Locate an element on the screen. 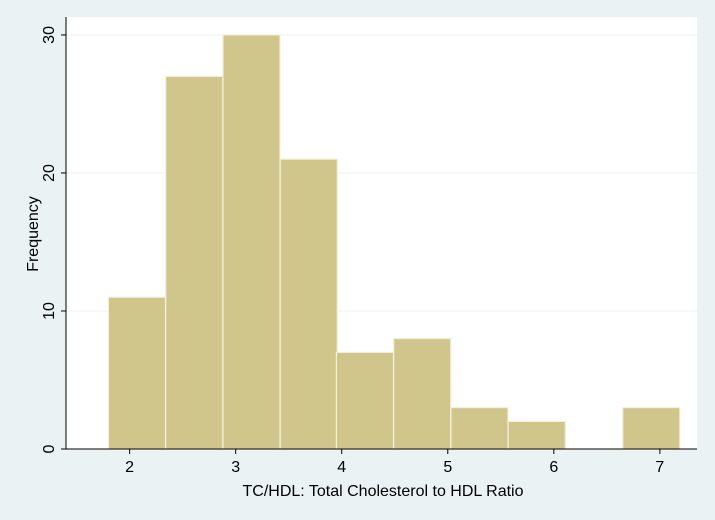 The width and height of the screenshot is (715, 520). x-axis-label: TC/HDL: Total Cholesterol to HDL Ratio is located at coordinates (383, 491).